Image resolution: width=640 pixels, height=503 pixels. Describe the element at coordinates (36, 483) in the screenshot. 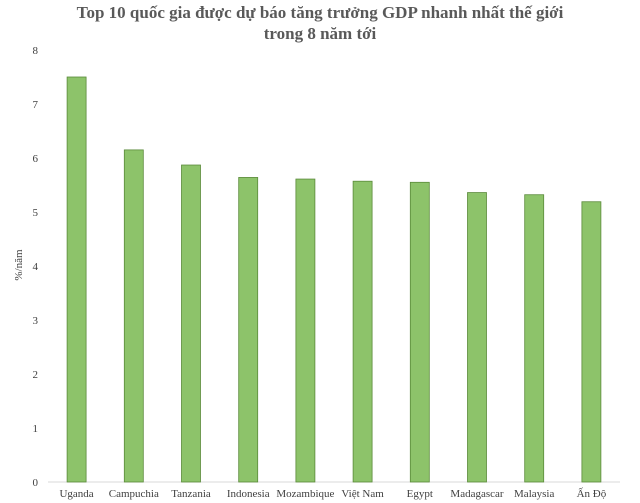

I see `y-tick-label: 0` at that location.